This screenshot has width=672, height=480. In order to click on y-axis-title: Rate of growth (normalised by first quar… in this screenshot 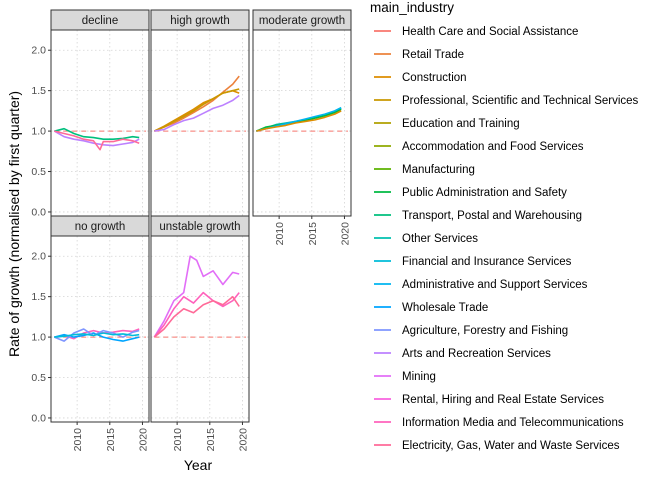, I will do `click(14, 224)`.